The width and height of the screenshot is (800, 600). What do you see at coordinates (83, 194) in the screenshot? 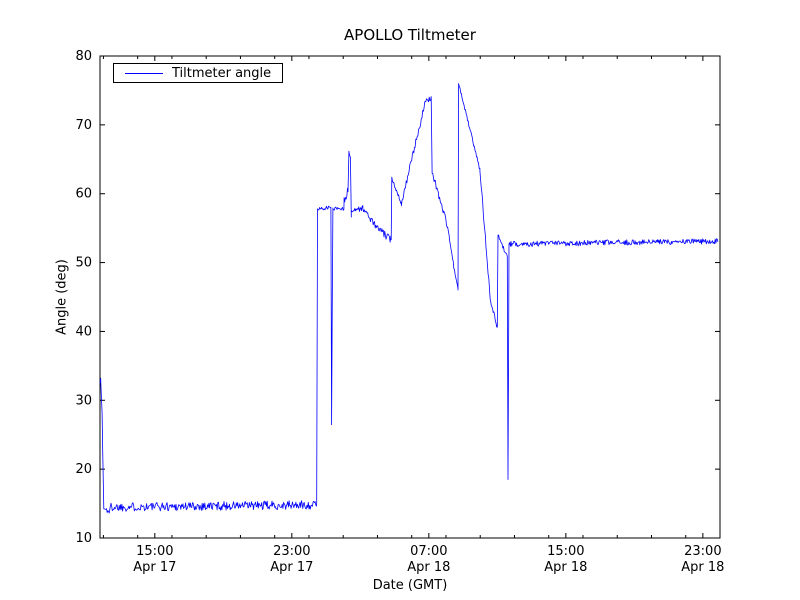
I see `y-tick-label: 60` at bounding box center [83, 194].